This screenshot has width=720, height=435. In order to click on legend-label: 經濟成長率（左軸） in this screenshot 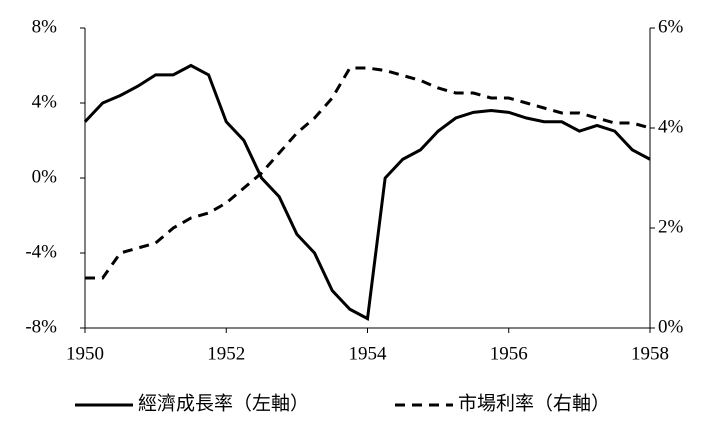, I will do `click(223, 403)`.